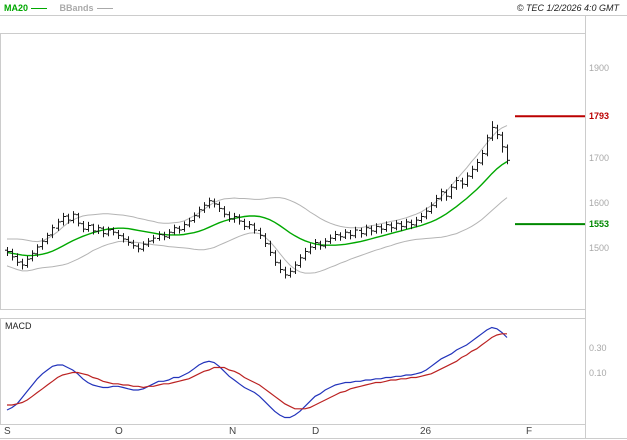 The height and width of the screenshot is (440, 627). Describe the element at coordinates (599, 203) in the screenshot. I see `price-tick-1600: 1600` at that location.